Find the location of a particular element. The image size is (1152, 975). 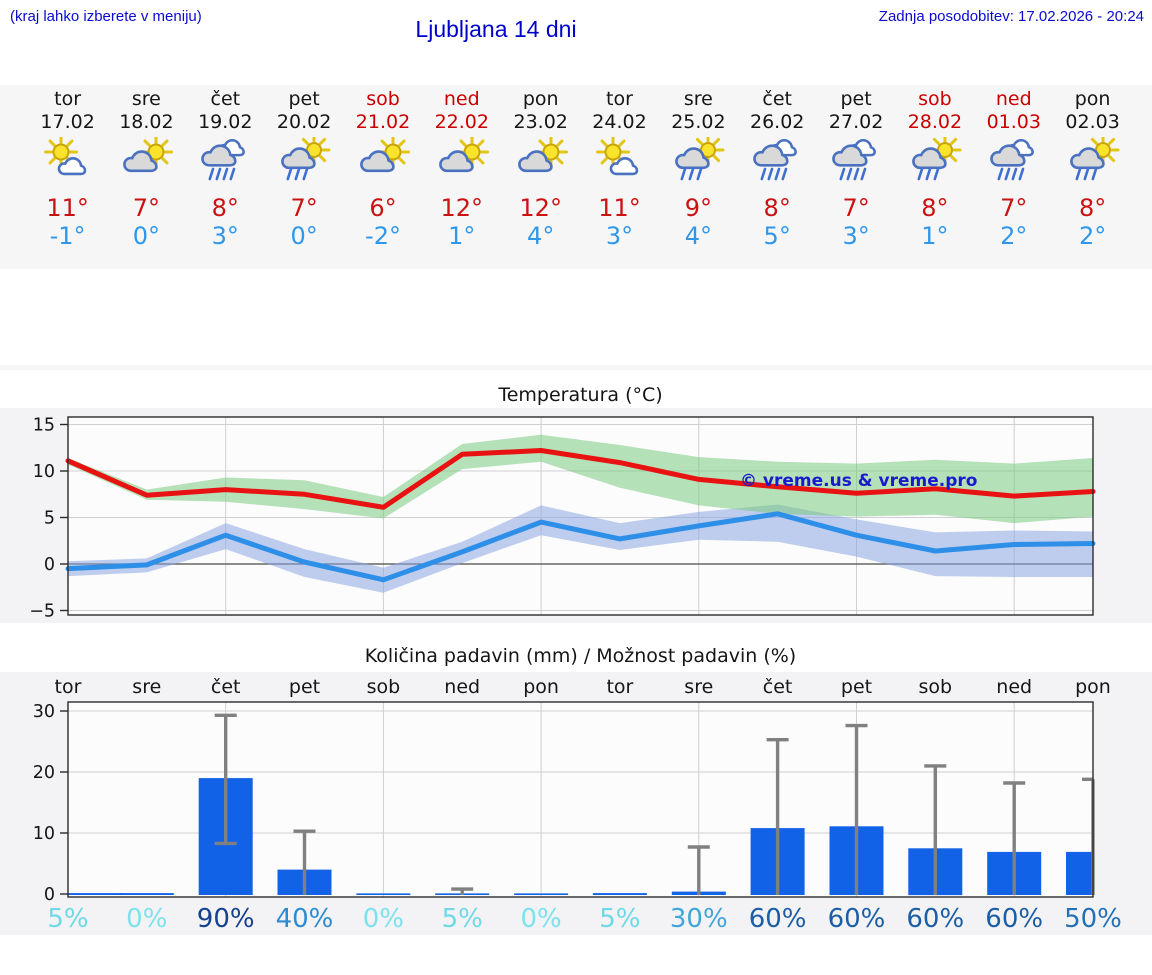

day-name: tor is located at coordinates (619, 99).